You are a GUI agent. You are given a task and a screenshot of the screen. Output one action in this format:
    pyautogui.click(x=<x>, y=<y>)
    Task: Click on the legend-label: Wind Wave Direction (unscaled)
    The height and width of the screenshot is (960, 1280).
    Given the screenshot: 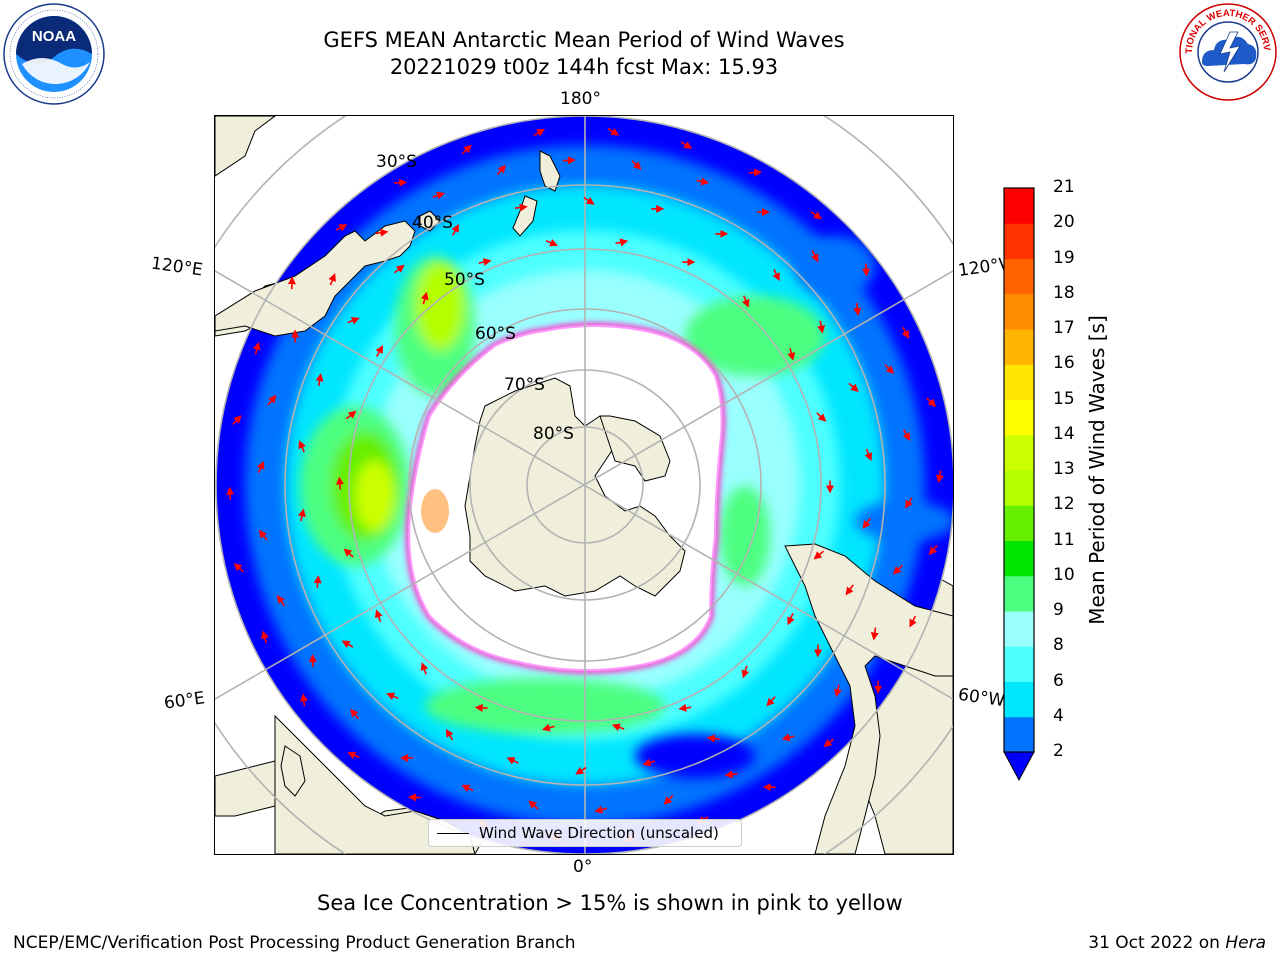 What is the action you would take?
    pyautogui.click(x=599, y=833)
    